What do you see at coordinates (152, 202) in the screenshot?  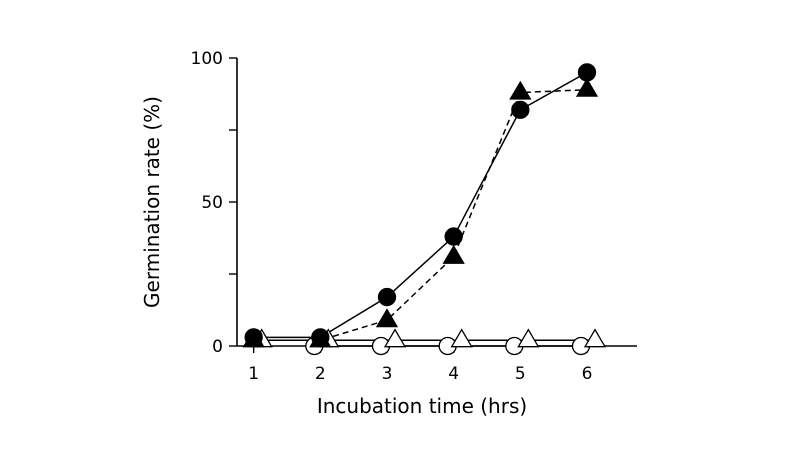 I see `y-axis-label: Germination rate (%)` at bounding box center [152, 202].